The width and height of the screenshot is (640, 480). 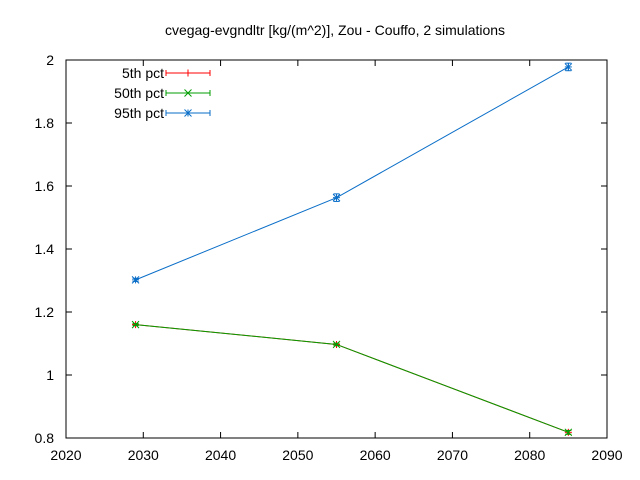 I want to click on y-tick-label: 1, so click(x=50, y=375).